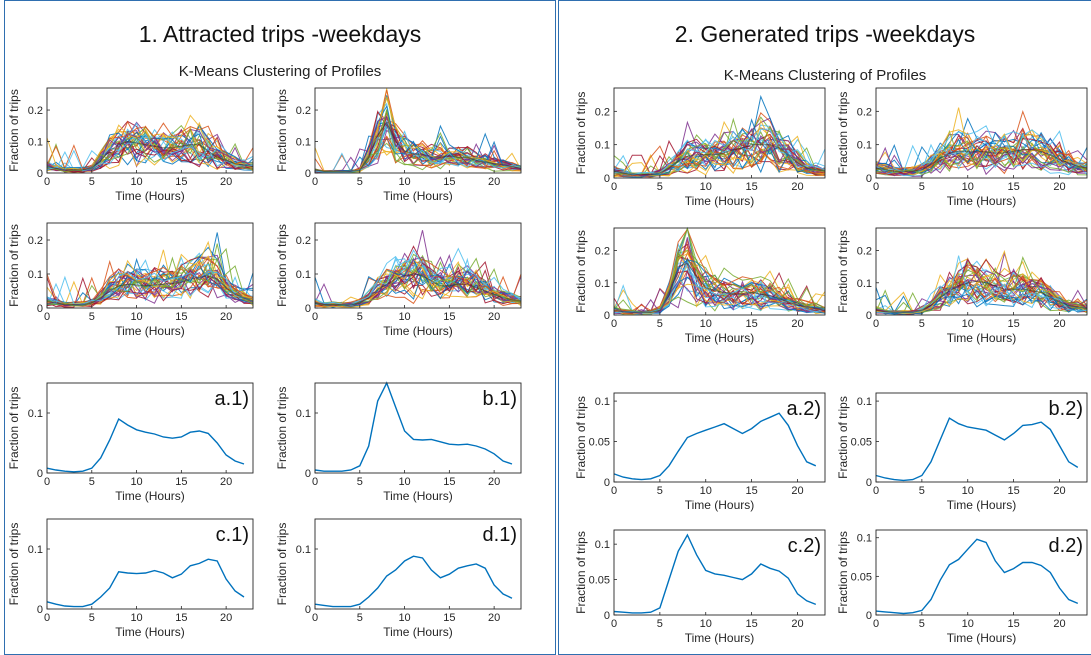 The height and width of the screenshot is (655, 1091). What do you see at coordinates (500, 535) in the screenshot?
I see `subplot-label: d.1)` at bounding box center [500, 535].